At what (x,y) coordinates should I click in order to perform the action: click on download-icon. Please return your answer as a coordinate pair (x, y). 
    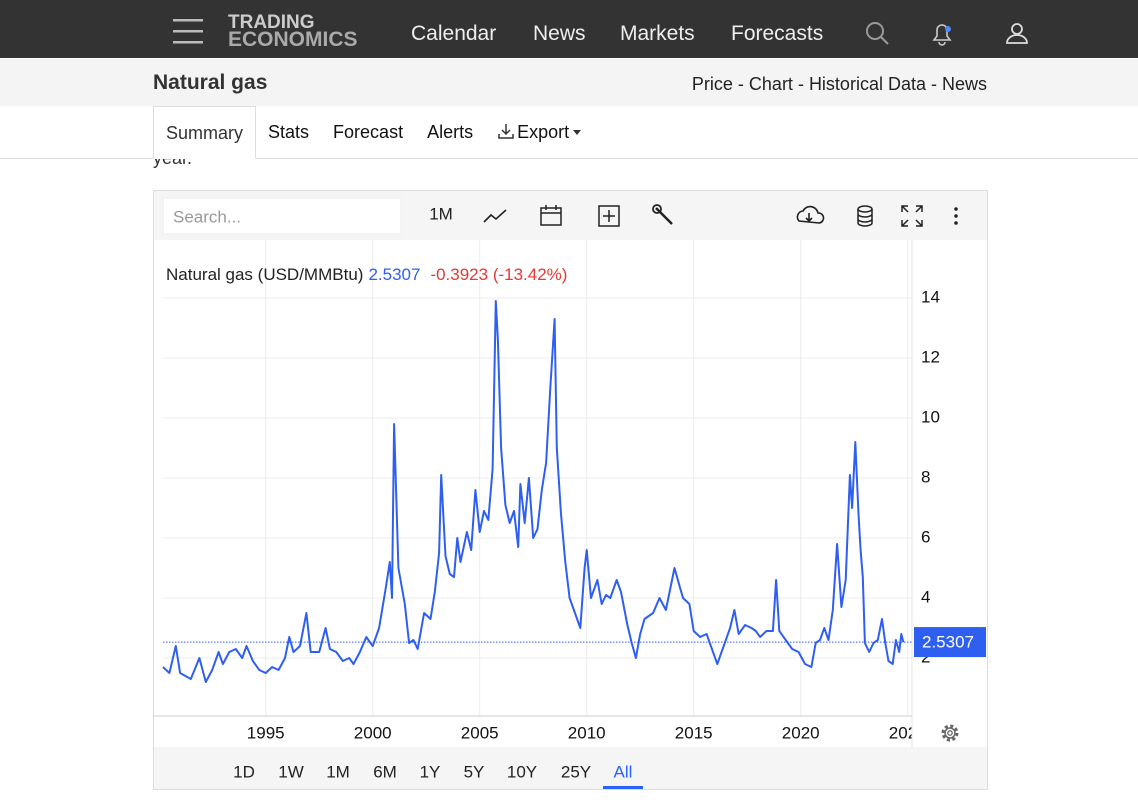
    Looking at the image, I should click on (810, 214).